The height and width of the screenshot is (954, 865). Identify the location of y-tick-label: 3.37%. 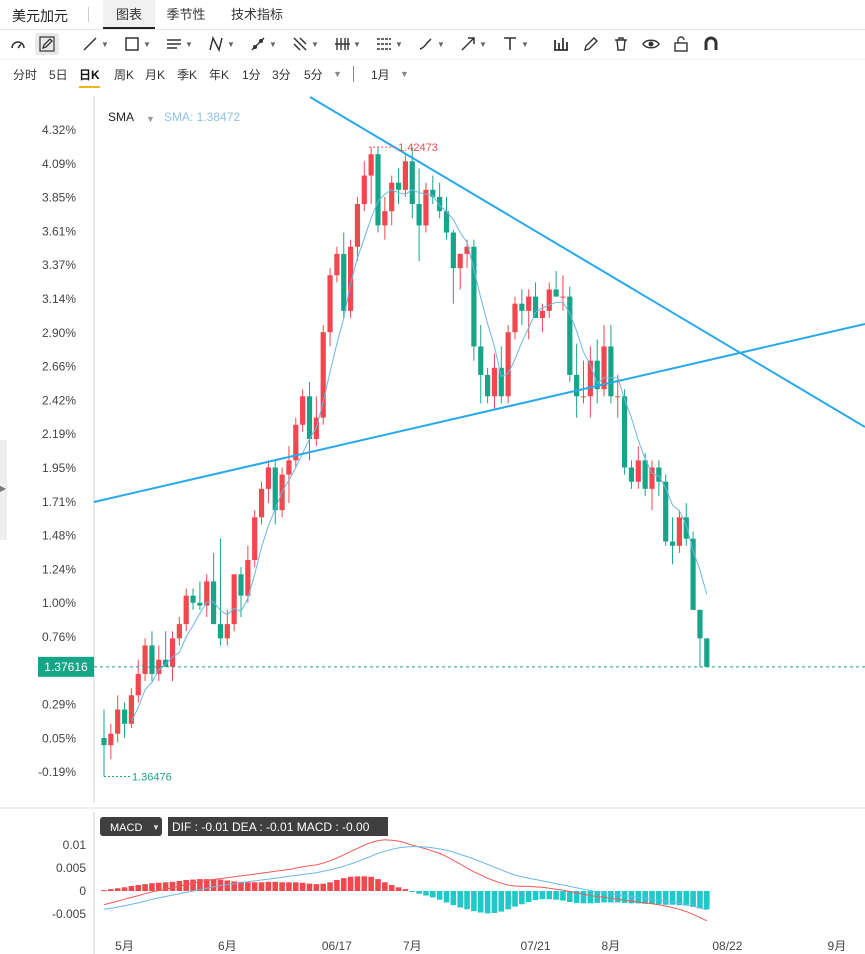
(59, 265).